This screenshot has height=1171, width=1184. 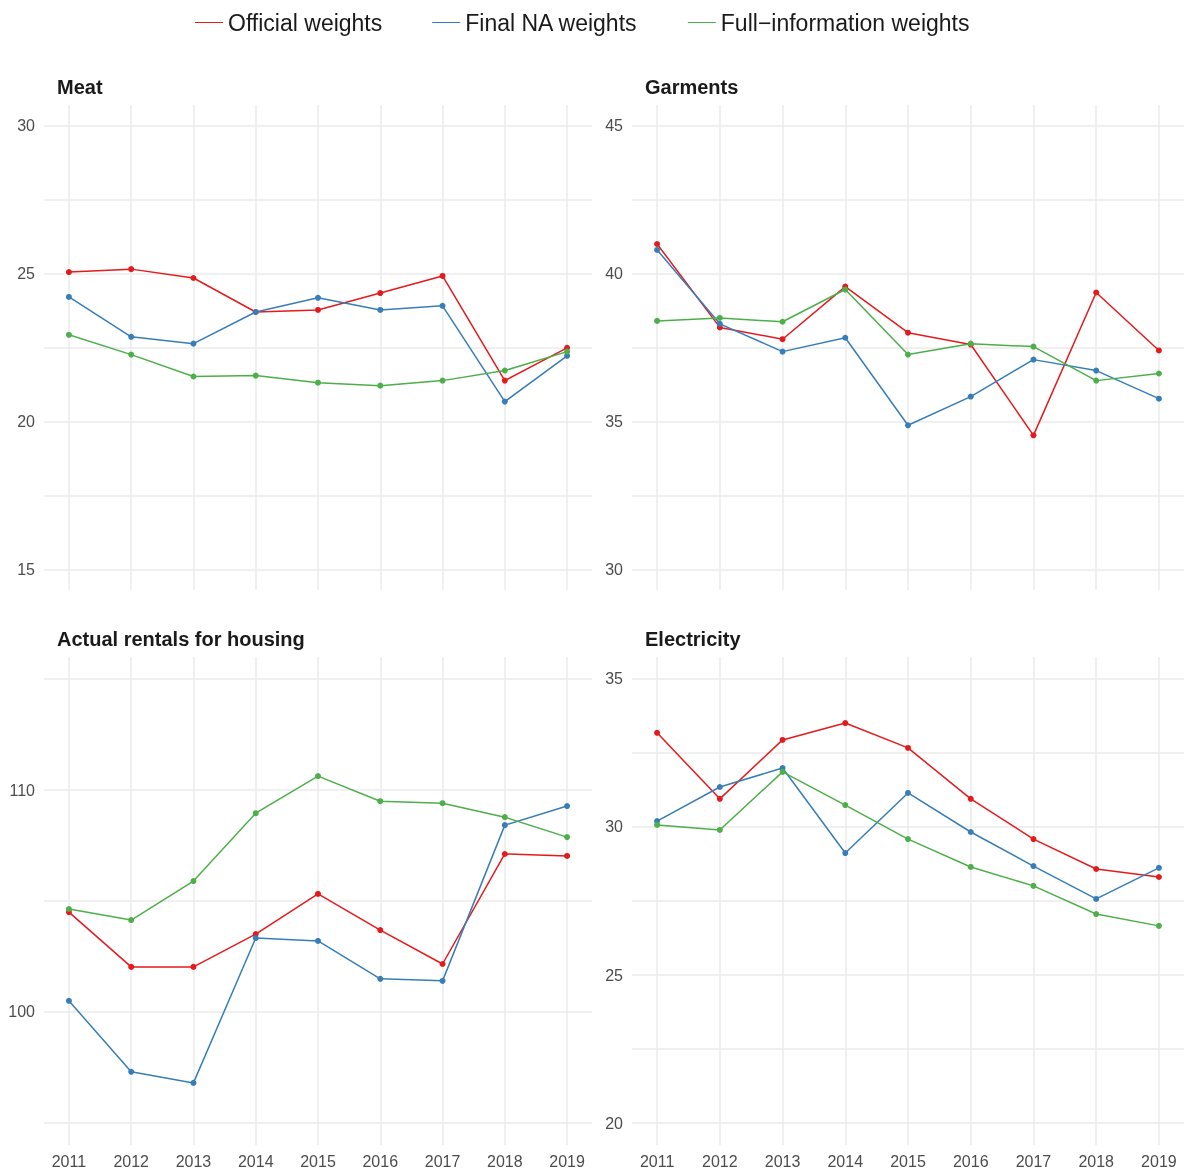 What do you see at coordinates (551, 22) in the screenshot?
I see `legend-label: Final NA weights` at bounding box center [551, 22].